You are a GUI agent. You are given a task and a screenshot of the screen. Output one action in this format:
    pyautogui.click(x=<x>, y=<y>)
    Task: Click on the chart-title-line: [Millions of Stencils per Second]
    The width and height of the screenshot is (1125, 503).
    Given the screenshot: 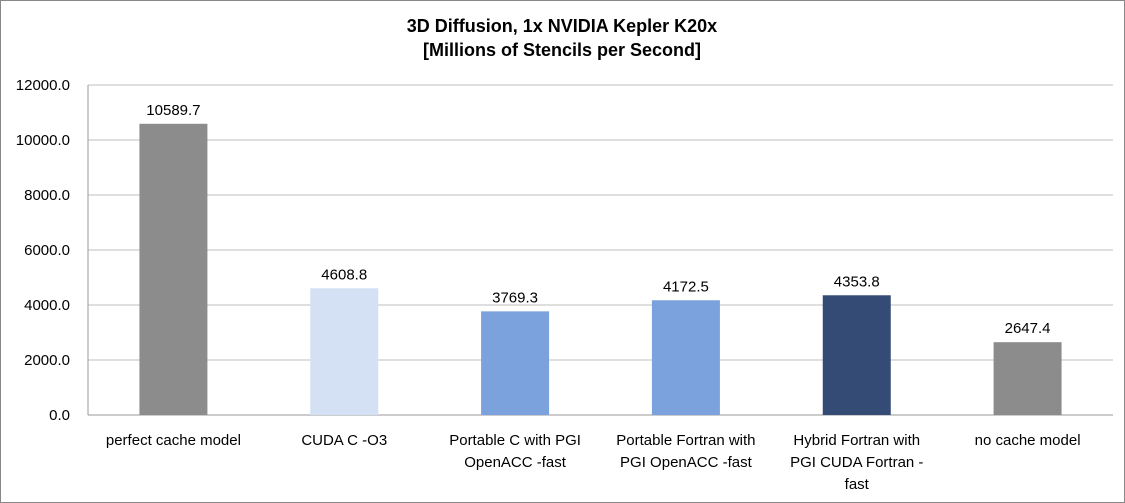 What is the action you would take?
    pyautogui.click(x=562, y=50)
    